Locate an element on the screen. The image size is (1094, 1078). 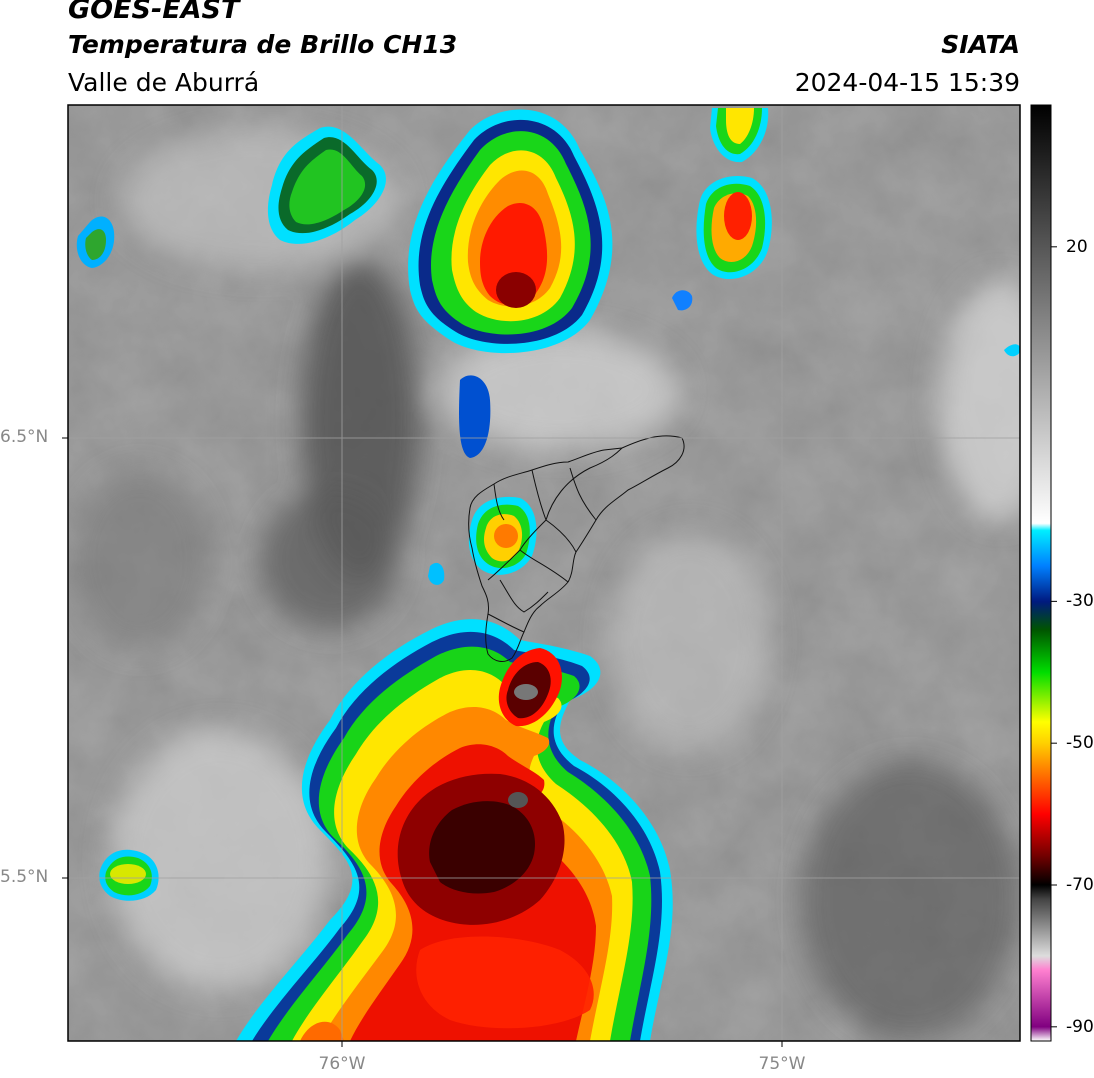
colorbar-label-minus-90: -90 is located at coordinates (1080, 1026).